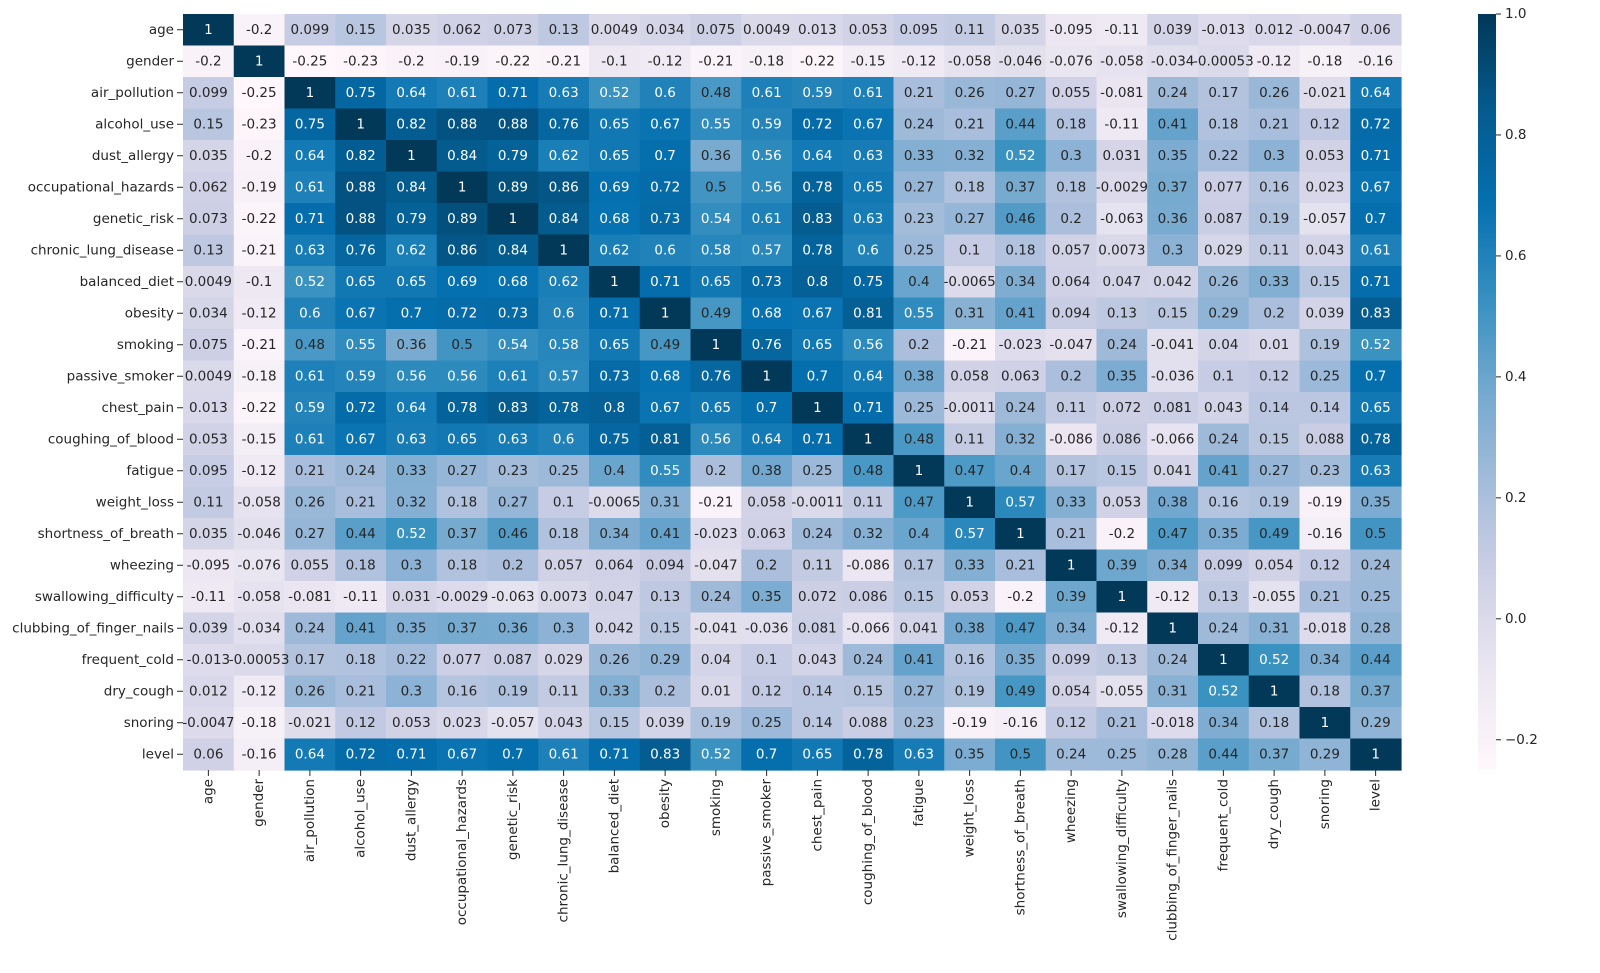  Describe the element at coordinates (1508, 388) in the screenshot. I see `colorbar: 1.0 0.8 0.6 0.4 0.2 0.0 −0.2` at that location.